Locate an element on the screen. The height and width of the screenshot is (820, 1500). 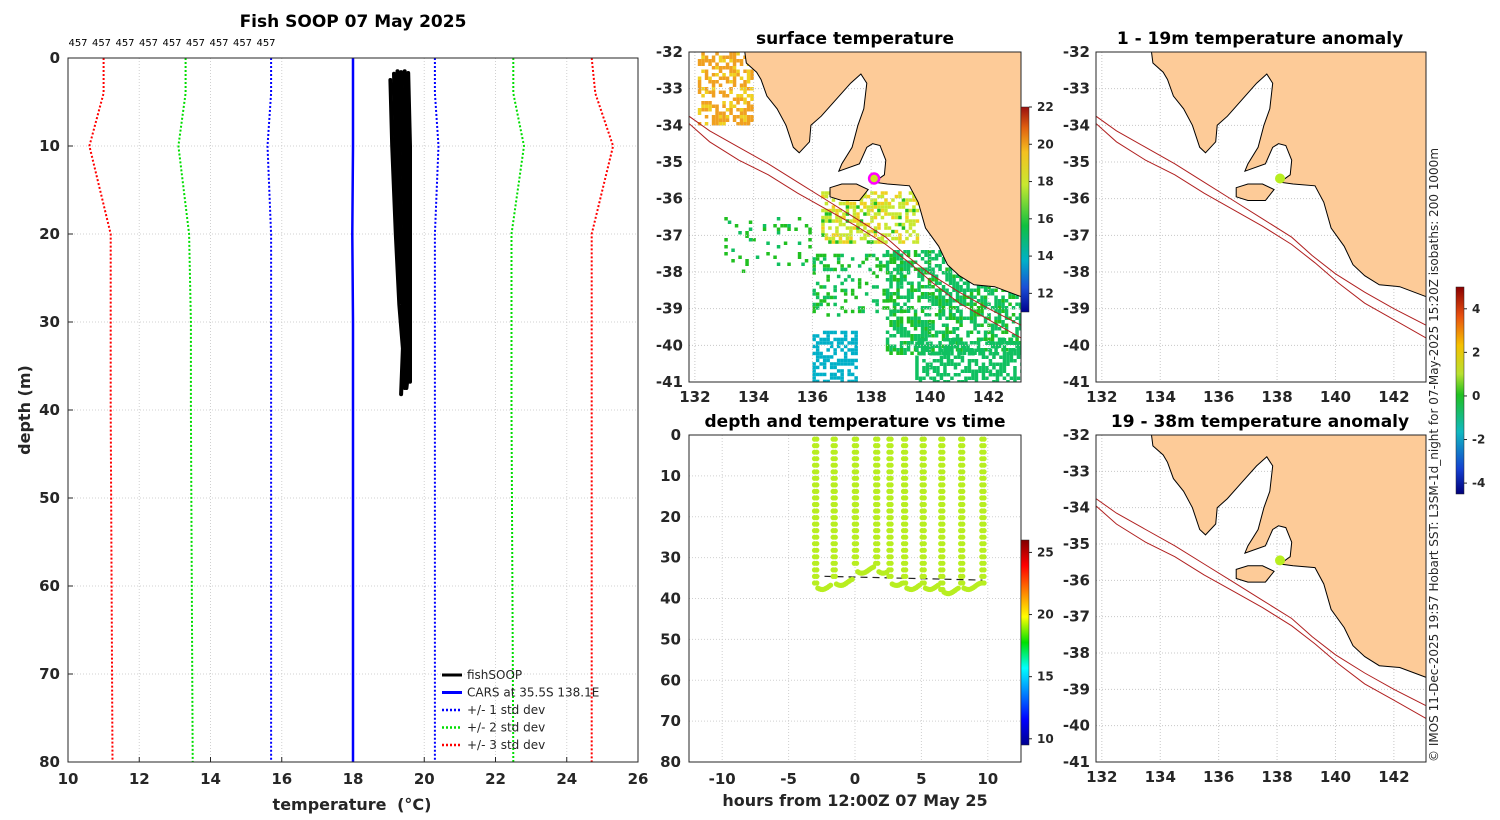
profile-x-tick-label: 26 is located at coordinates (638, 779).